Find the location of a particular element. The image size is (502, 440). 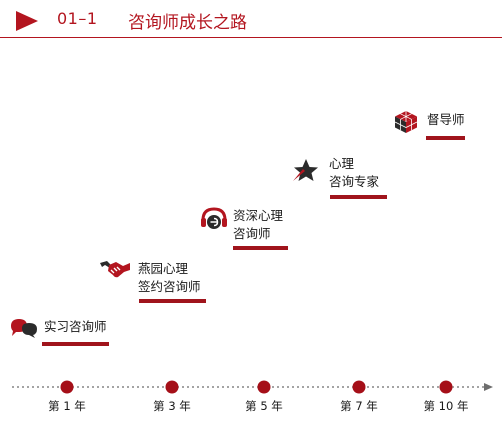

stage-label-line: 咨询师 is located at coordinates (252, 233).